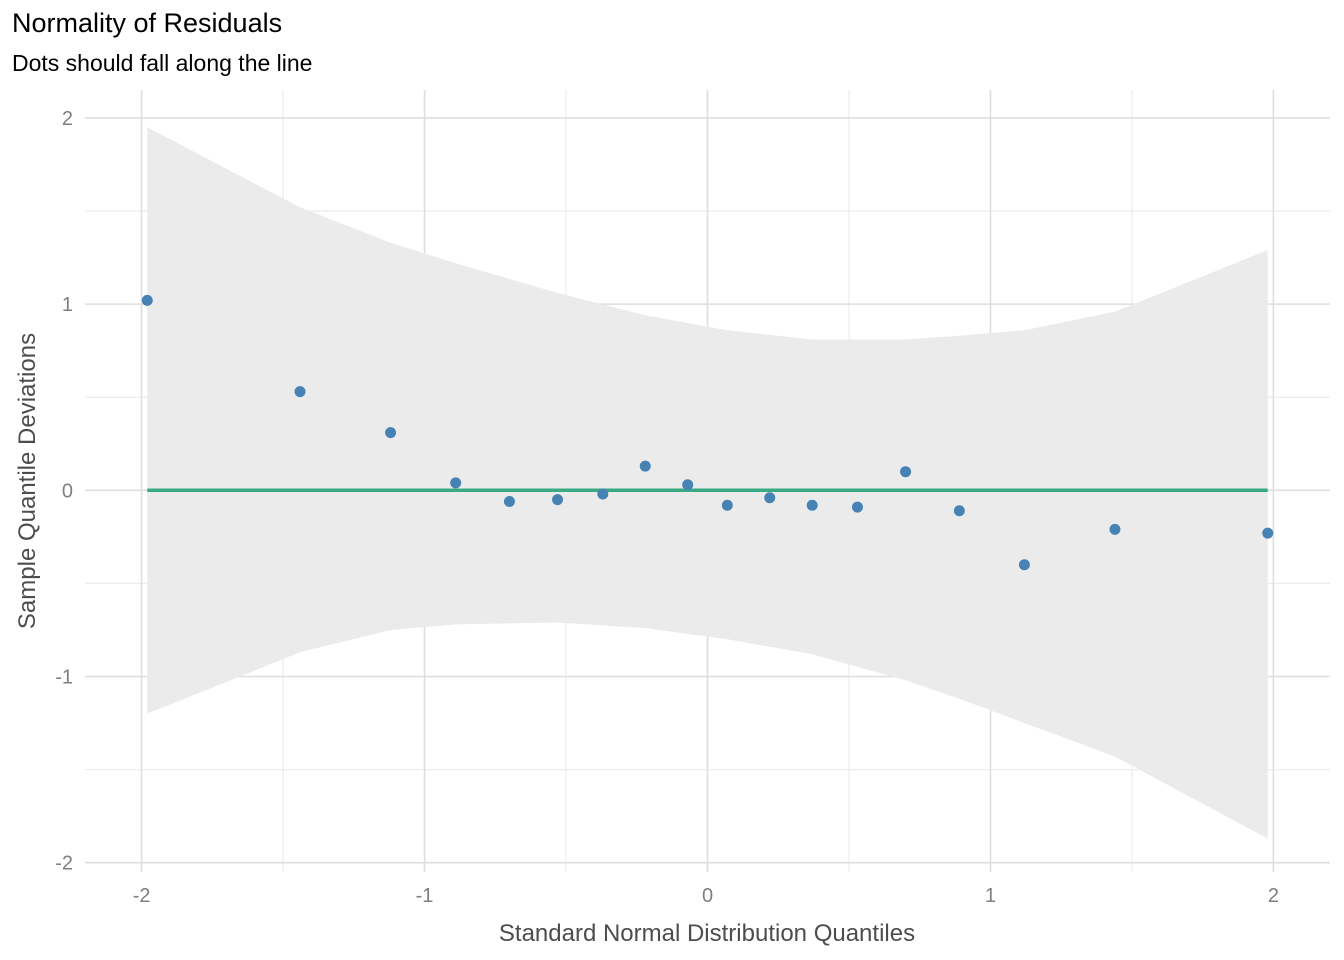  I want to click on chart-title: Normality of Residuals, so click(147, 23).